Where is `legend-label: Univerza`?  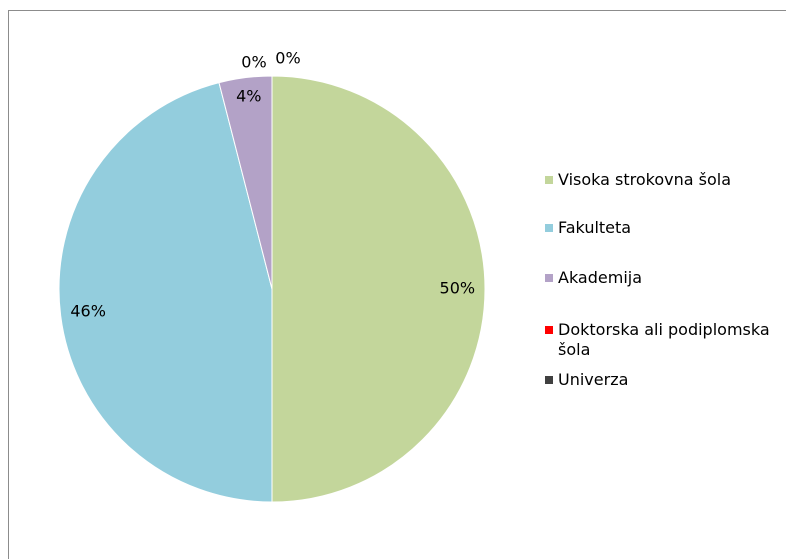
legend-label: Univerza is located at coordinates (593, 379).